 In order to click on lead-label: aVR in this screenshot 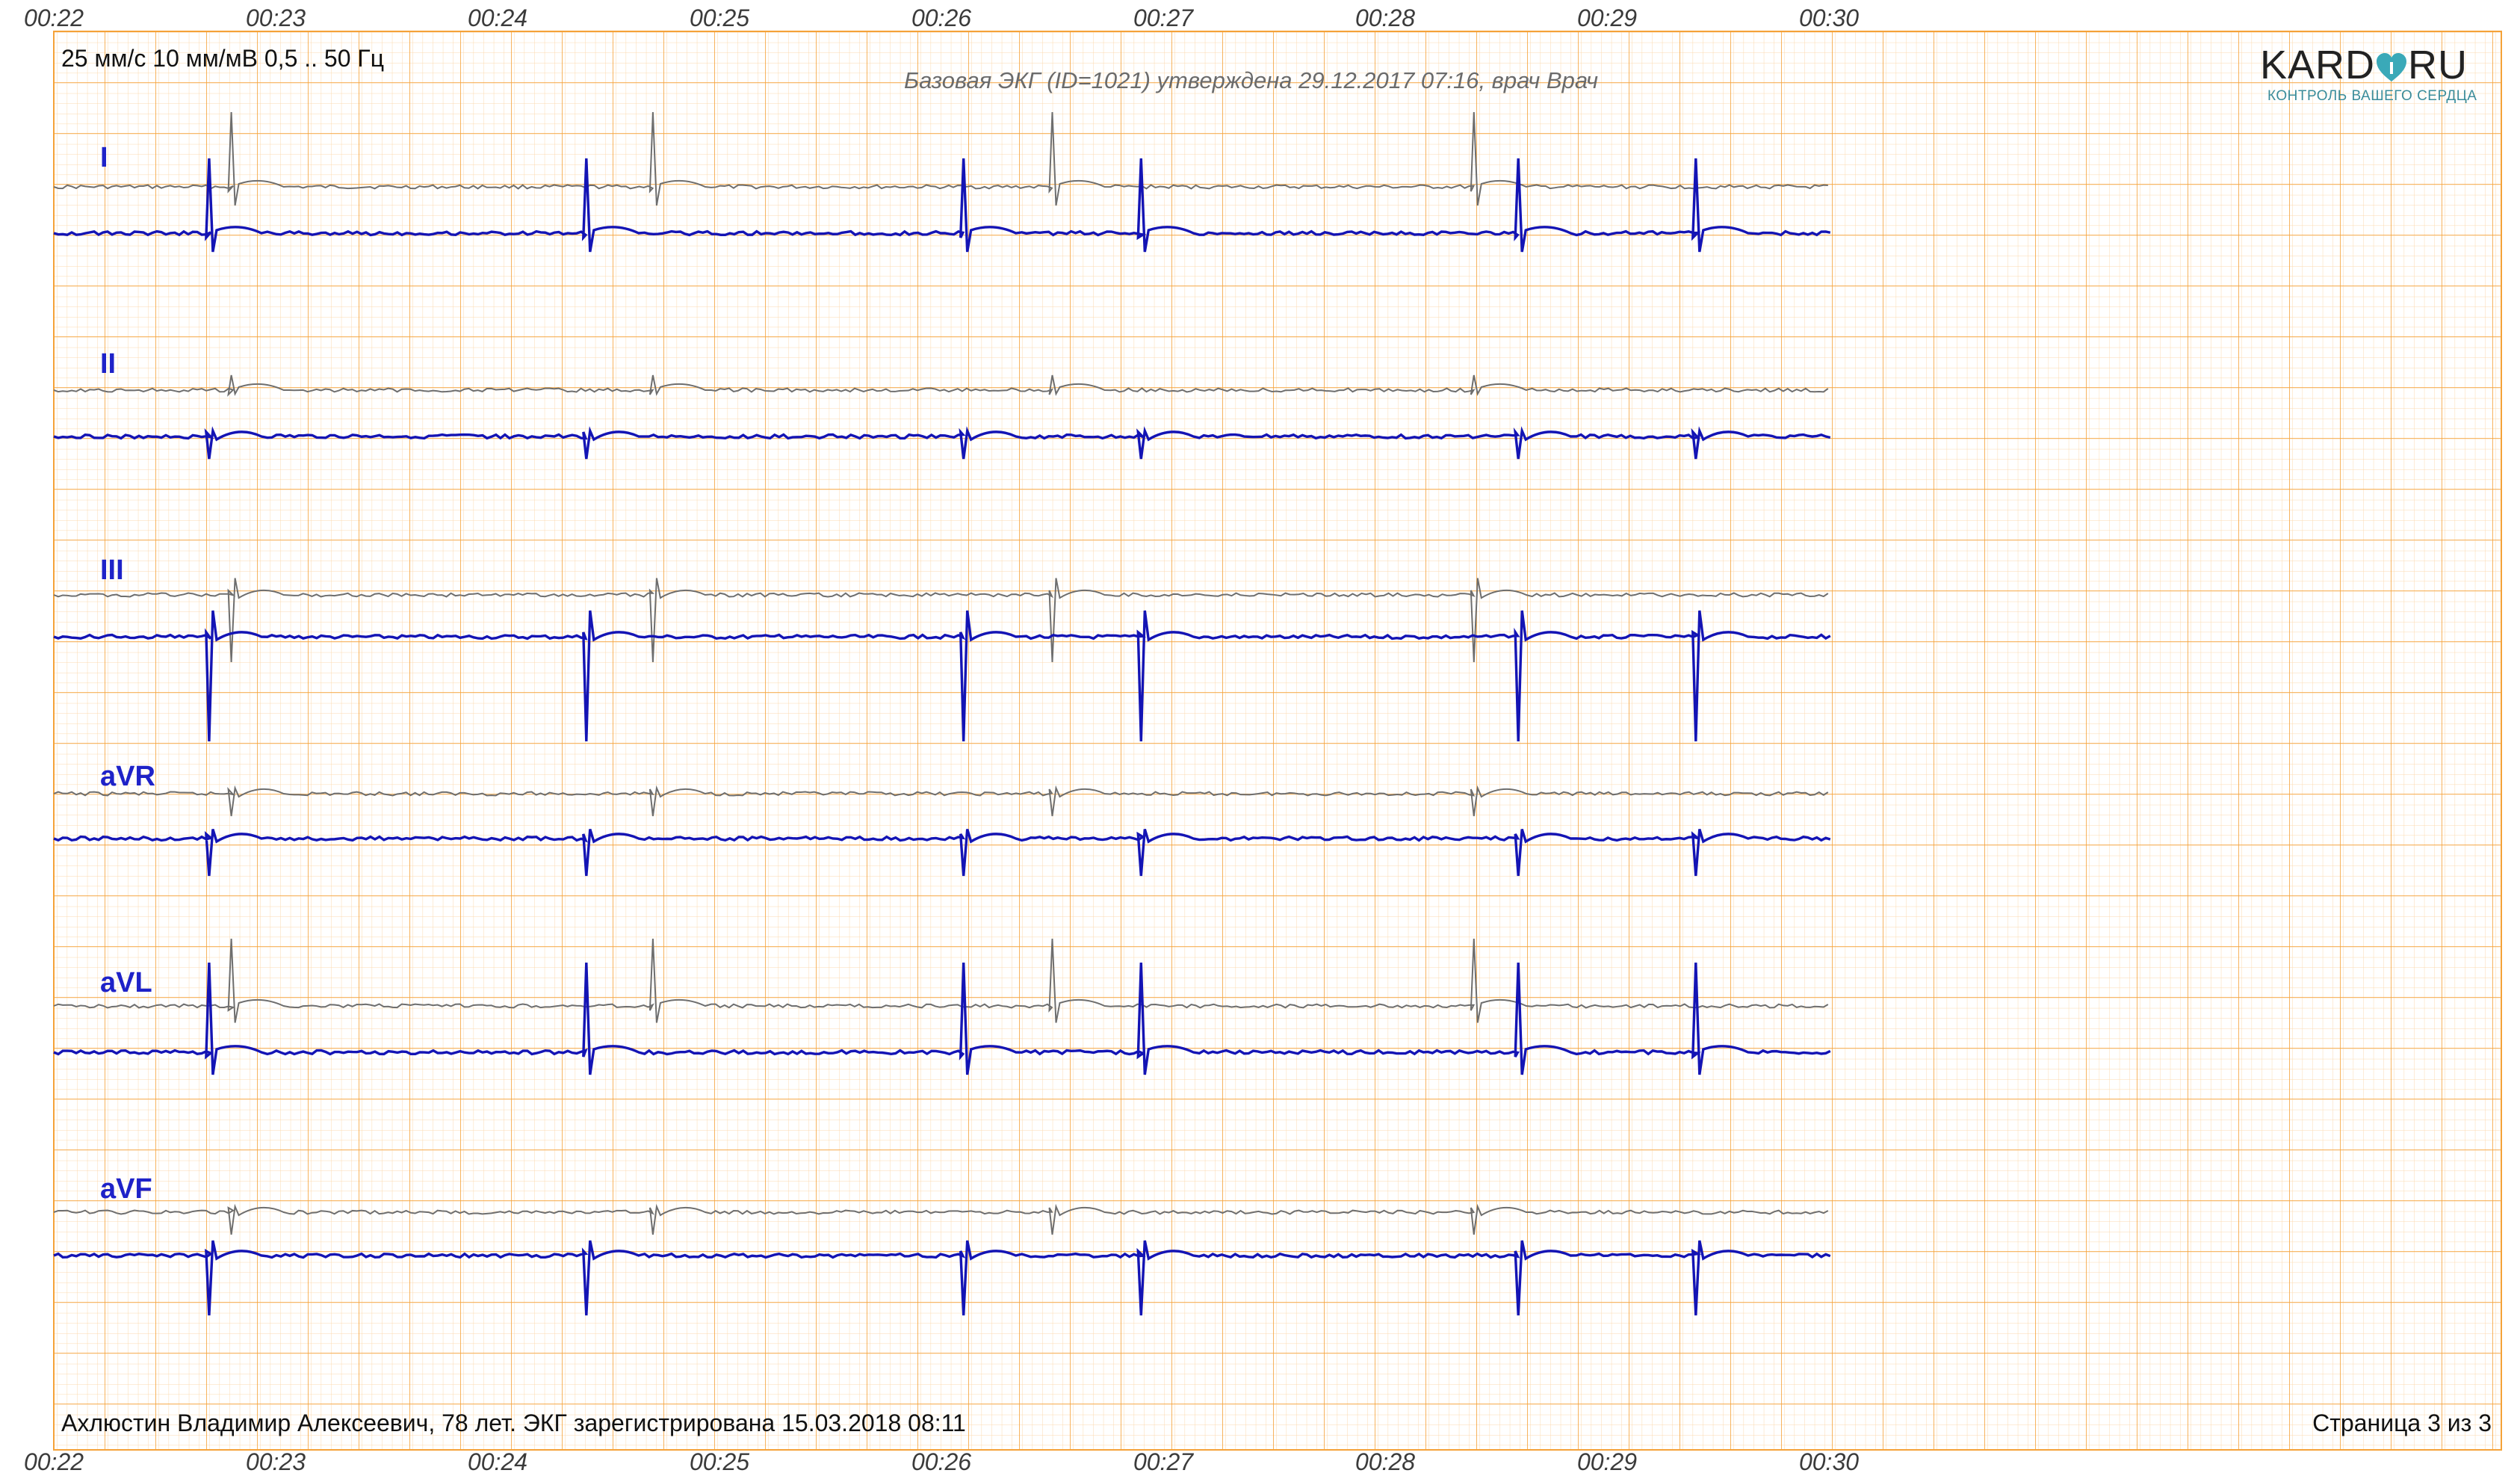, I will do `click(127, 776)`.